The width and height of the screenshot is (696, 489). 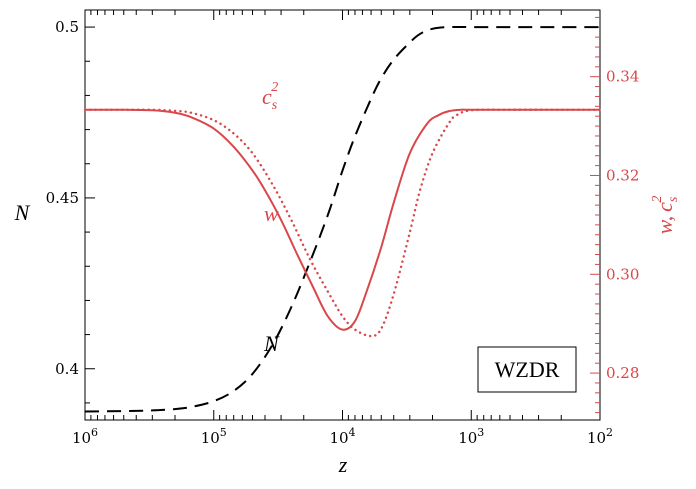 What do you see at coordinates (343, 464) in the screenshot?
I see `x-axis-label: z` at bounding box center [343, 464].